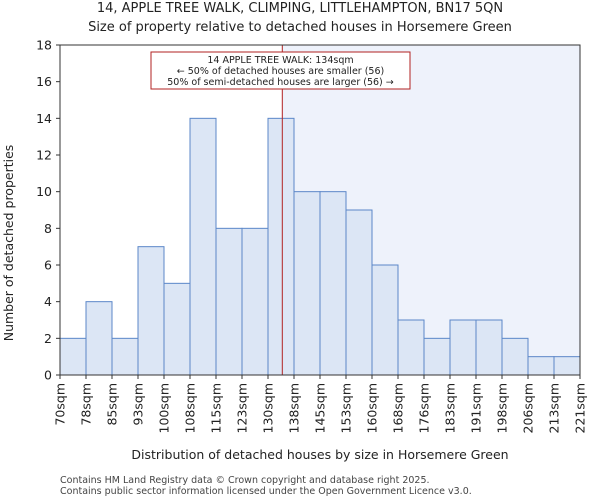  Describe the element at coordinates (476, 408) in the screenshot. I see `x-tick-label: 191sqm` at that location.